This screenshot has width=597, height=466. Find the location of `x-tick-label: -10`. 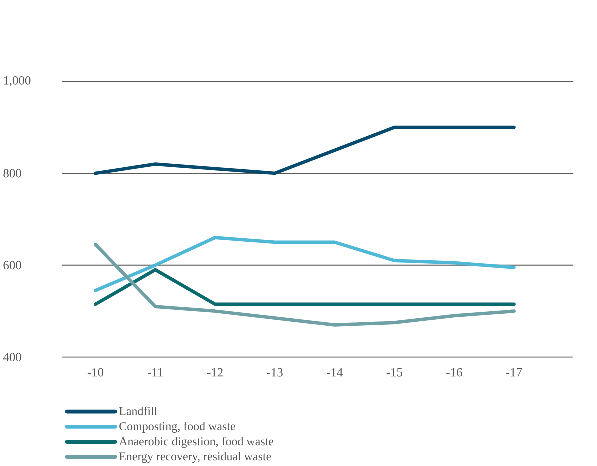

x-tick-label: -10 is located at coordinates (96, 372).